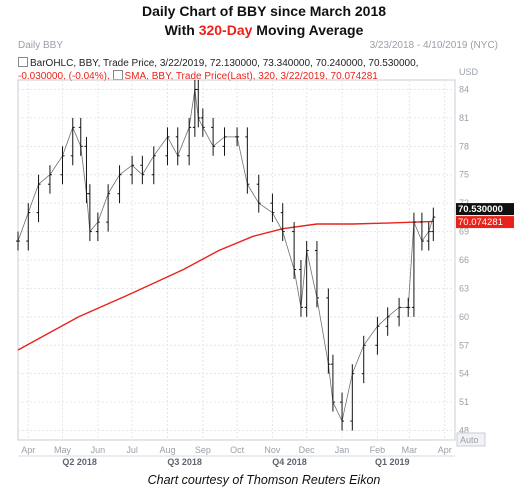  Describe the element at coordinates (132, 450) in the screenshot. I see `x-tick-label: Jul` at that location.